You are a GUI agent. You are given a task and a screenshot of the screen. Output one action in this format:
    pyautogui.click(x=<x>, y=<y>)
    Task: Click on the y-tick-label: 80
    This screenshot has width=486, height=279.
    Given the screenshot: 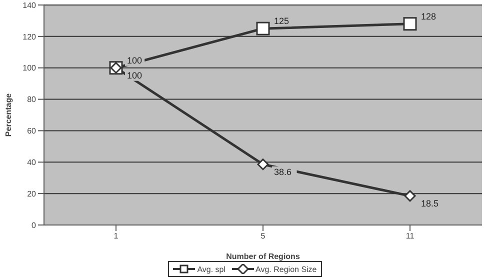 What is the action you would take?
    pyautogui.click(x=32, y=99)
    